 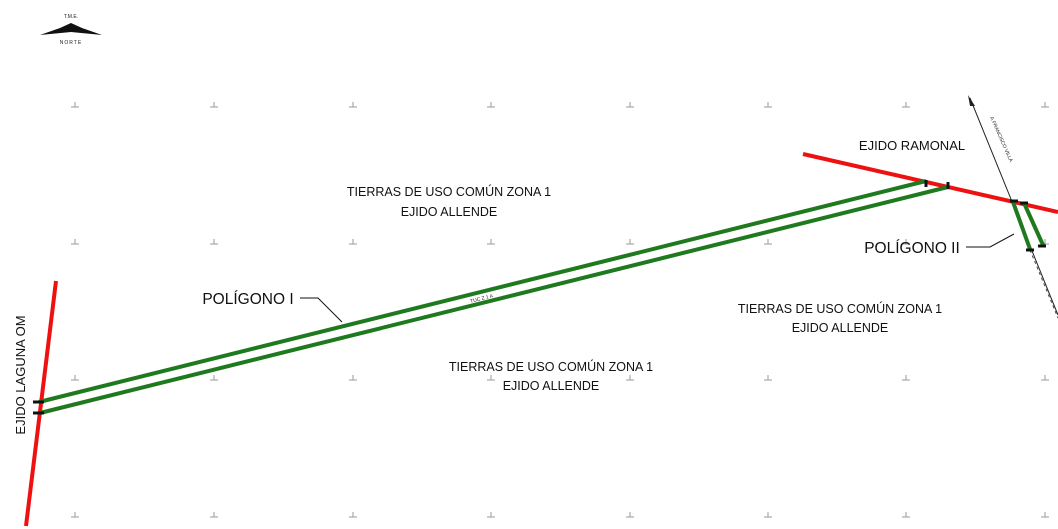 I want to click on poligono-1-strip-text: TUC Z 1 A, so click(x=482, y=299).